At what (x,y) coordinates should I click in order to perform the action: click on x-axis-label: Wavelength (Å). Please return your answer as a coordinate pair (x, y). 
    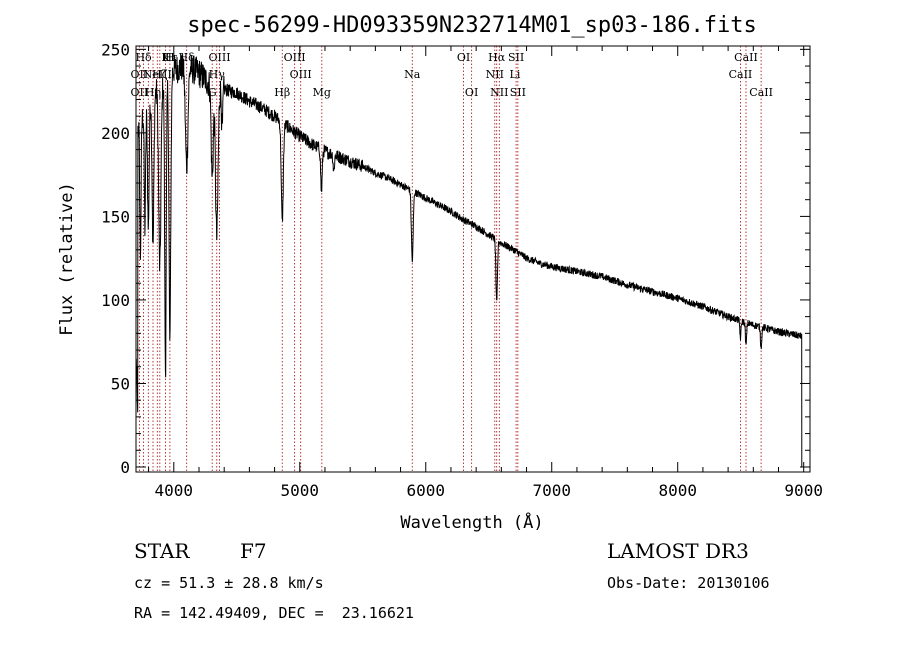
    Looking at the image, I should click on (471, 522).